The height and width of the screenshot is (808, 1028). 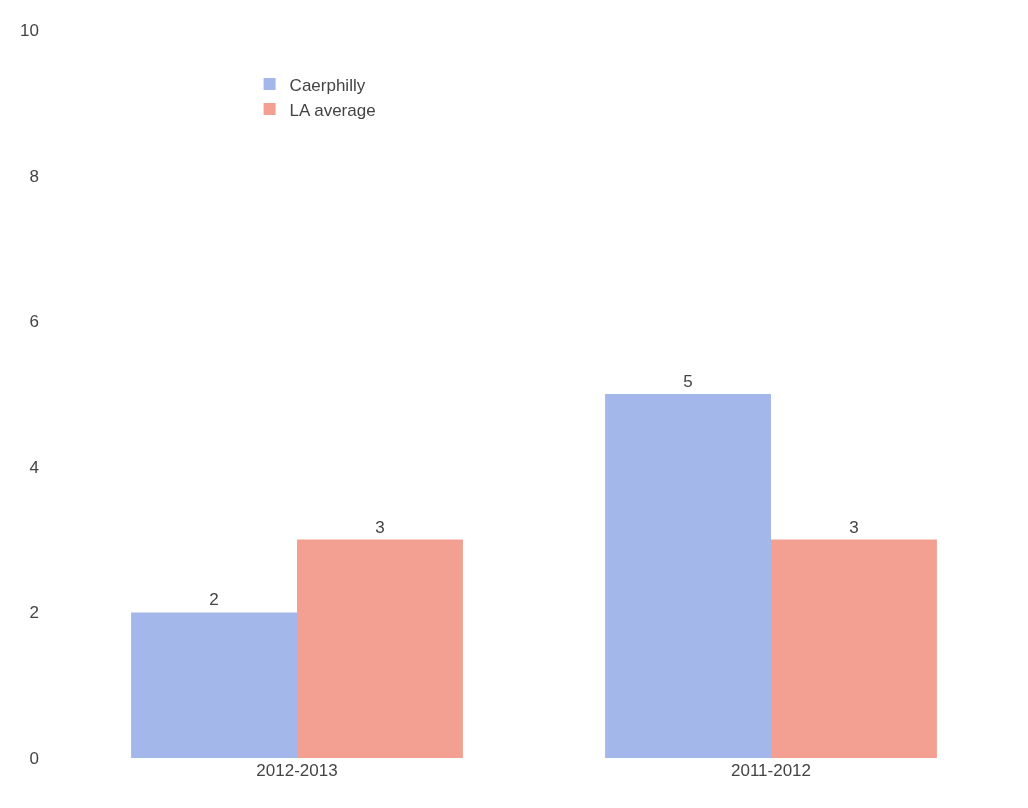 What do you see at coordinates (688, 381) in the screenshot?
I see `data-label: 5` at bounding box center [688, 381].